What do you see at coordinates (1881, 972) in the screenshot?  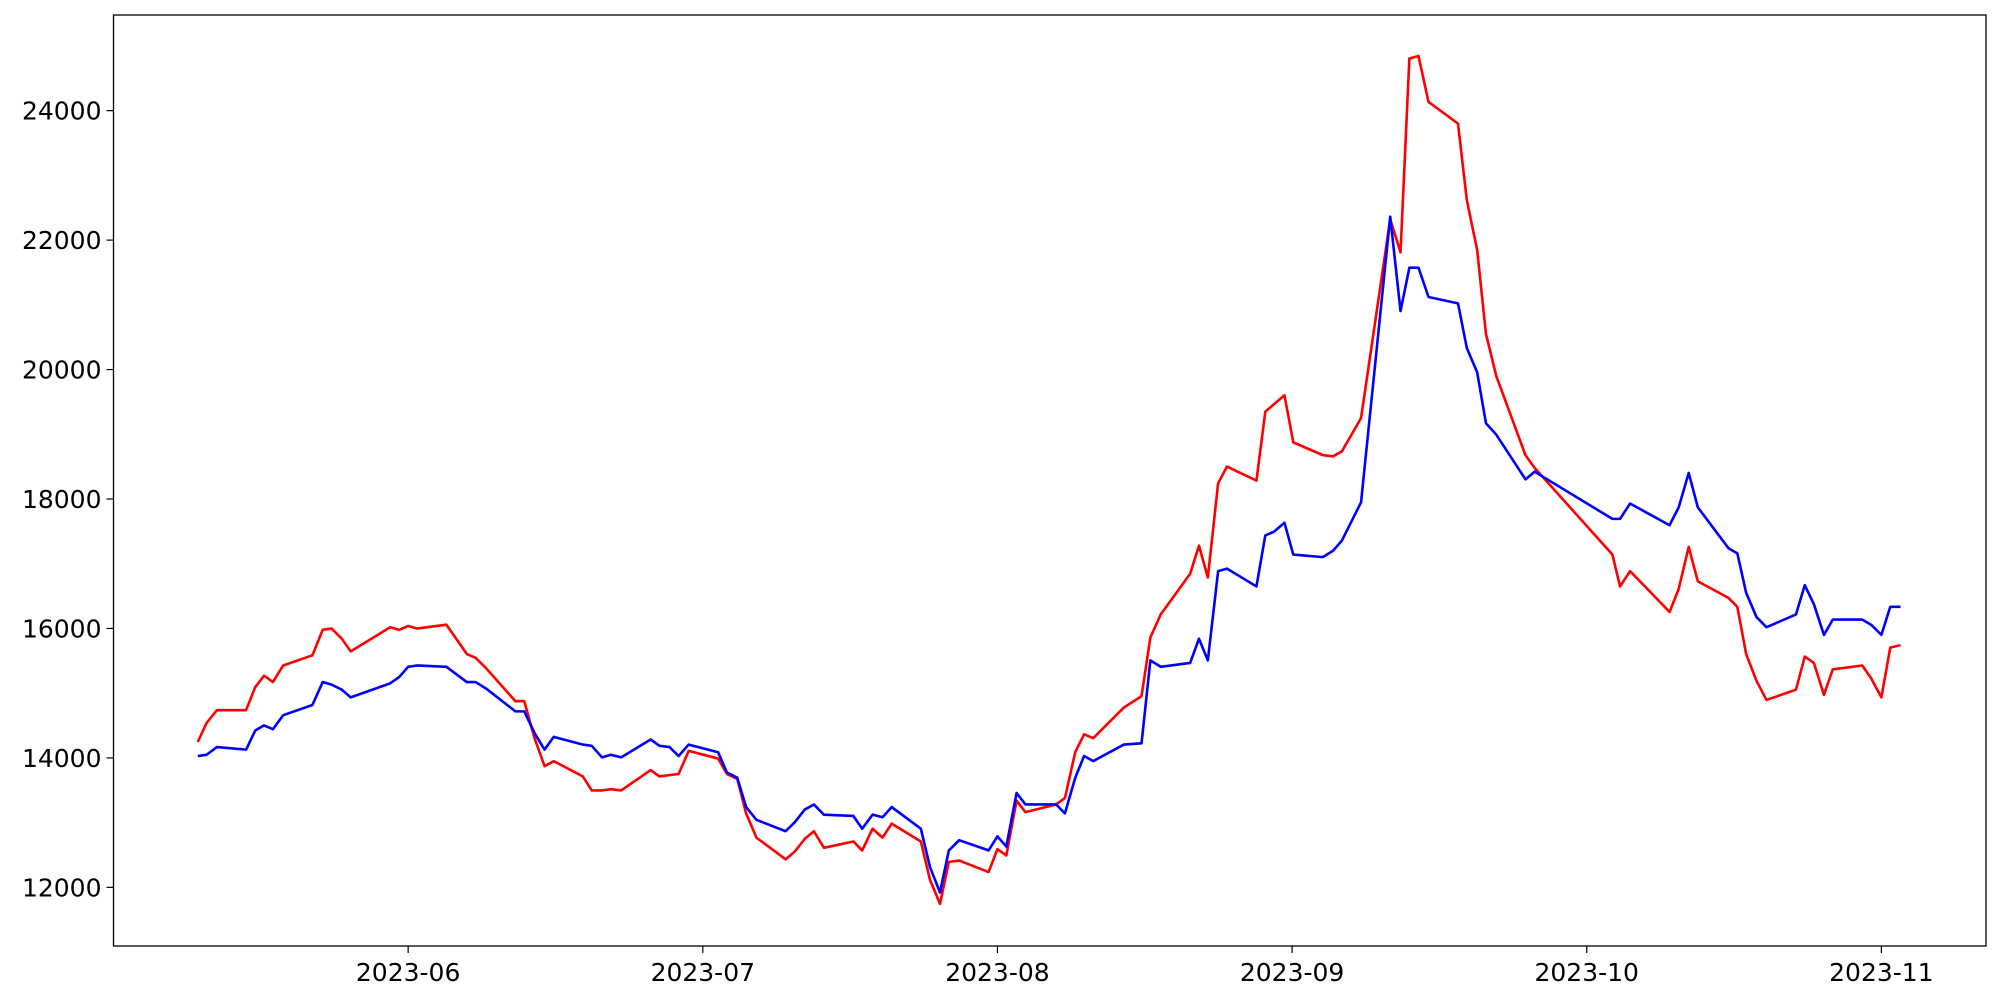 I see `x-tick-label: 2023-11` at bounding box center [1881, 972].